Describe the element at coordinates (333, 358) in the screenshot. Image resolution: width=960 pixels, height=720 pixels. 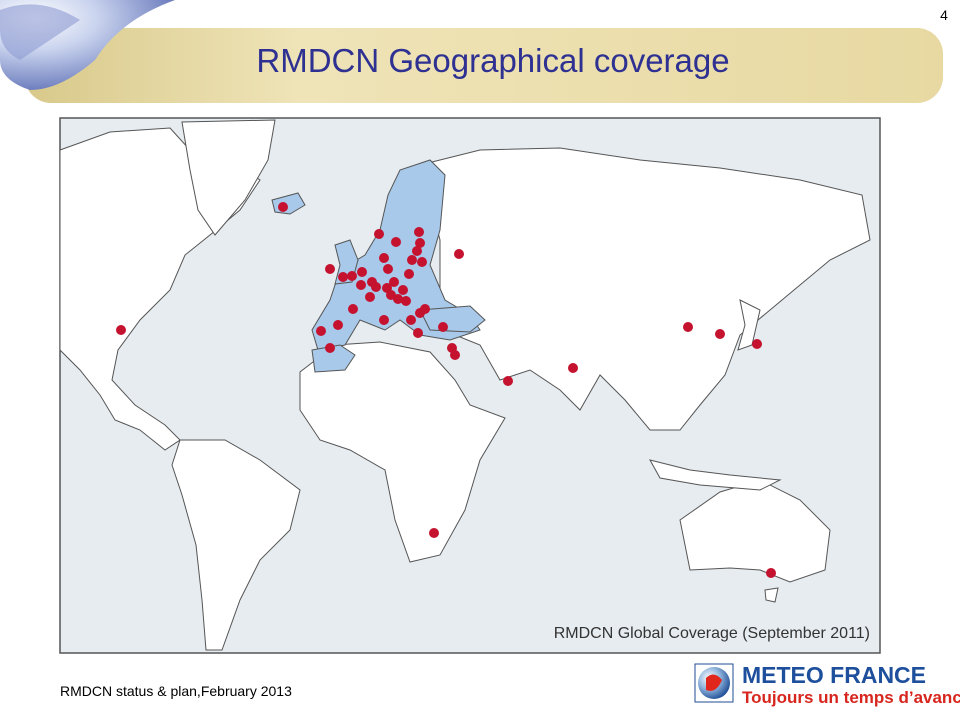
I see `rmdcn-morocco` at that location.